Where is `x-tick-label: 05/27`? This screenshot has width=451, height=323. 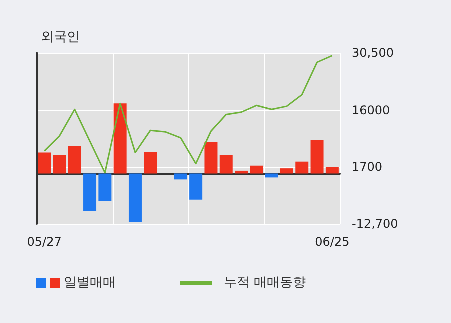 x-tick-label: 05/27 is located at coordinates (44, 242).